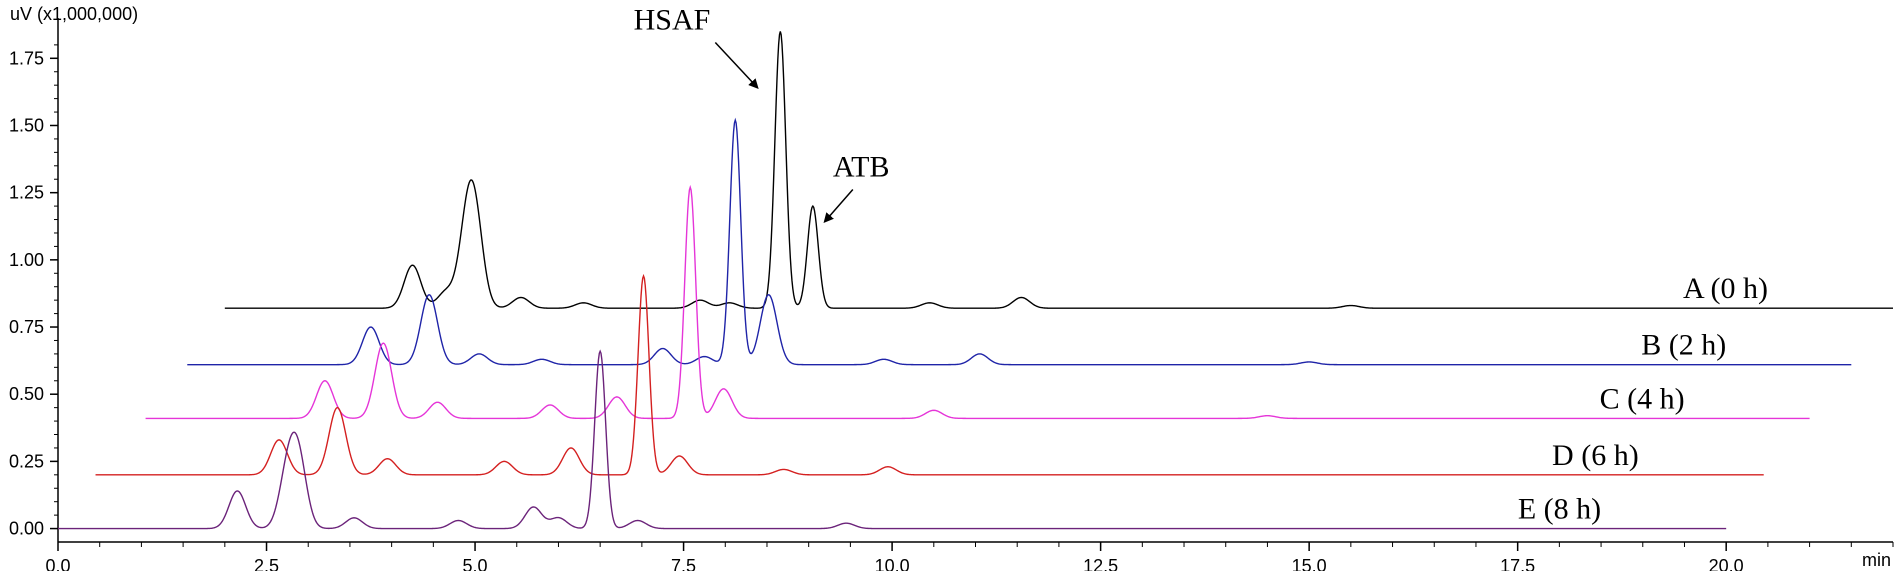 This screenshot has width=1902, height=571. What do you see at coordinates (475, 563) in the screenshot?
I see `x-tick-label: 5.0` at bounding box center [475, 563].